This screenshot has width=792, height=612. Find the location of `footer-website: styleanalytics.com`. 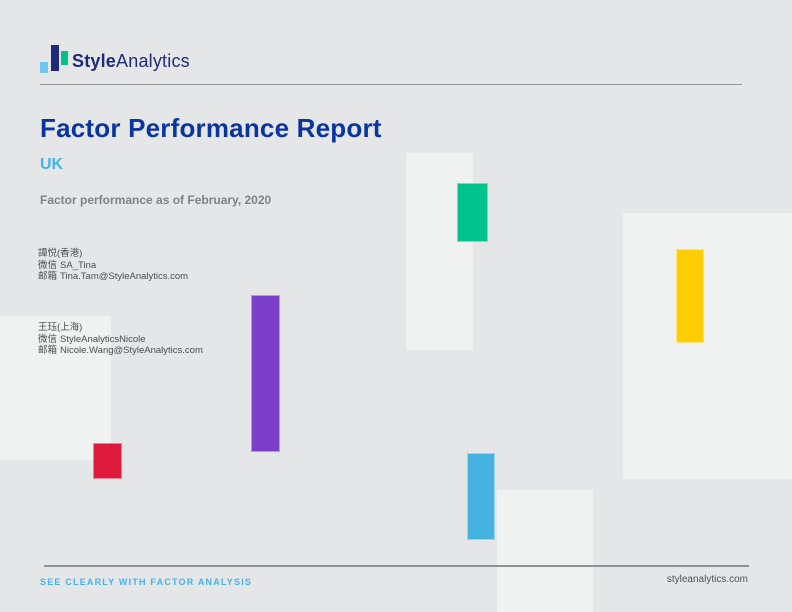

footer-website: styleanalytics.com is located at coordinates (707, 579).